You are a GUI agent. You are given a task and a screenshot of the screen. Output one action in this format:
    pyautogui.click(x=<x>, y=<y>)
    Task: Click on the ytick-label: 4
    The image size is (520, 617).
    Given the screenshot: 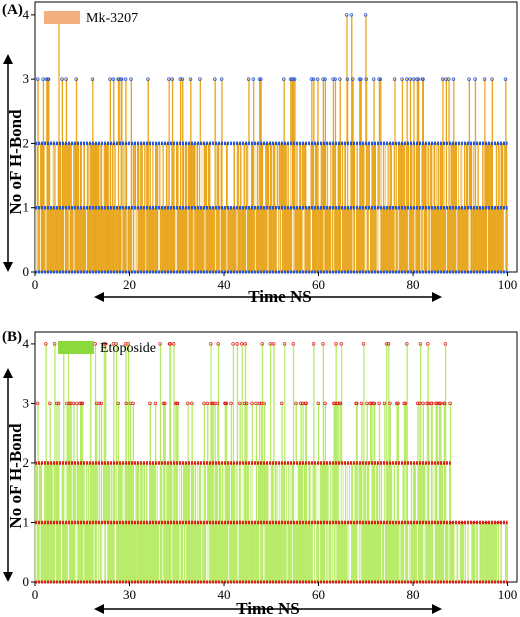 What is the action you would take?
    pyautogui.click(x=26, y=14)
    